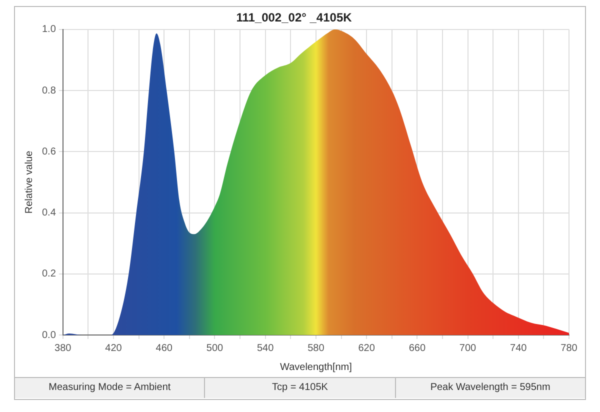 The image size is (600, 412). Describe the element at coordinates (569, 348) in the screenshot. I see `x-tick-label: 780` at that location.